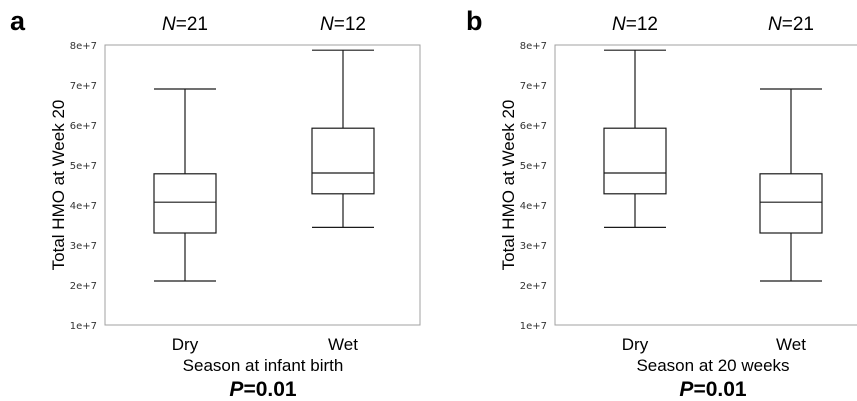 The height and width of the screenshot is (401, 857). Describe the element at coordinates (533, 186) in the screenshot. I see `y-ticks-b: 1e+7 2e+7 3e+7 4e+7 5e+7 6e+7 7e+7 8e+7` at that location.